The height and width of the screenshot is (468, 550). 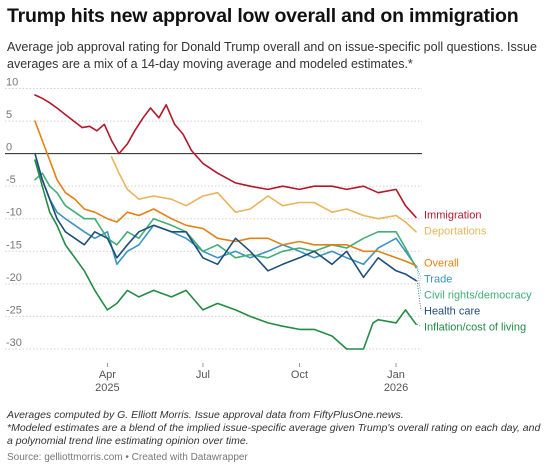 What do you see at coordinates (475, 328) in the screenshot?
I see `series-label-inflation-cost-of-living: Inflation/cost of living` at bounding box center [475, 328].